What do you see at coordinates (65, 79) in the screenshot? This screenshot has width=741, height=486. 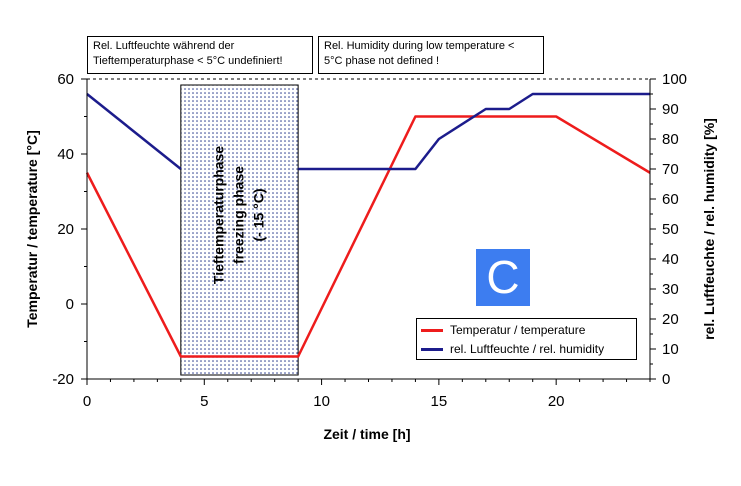 I see `y-left-tick-label: 60` at bounding box center [65, 79].